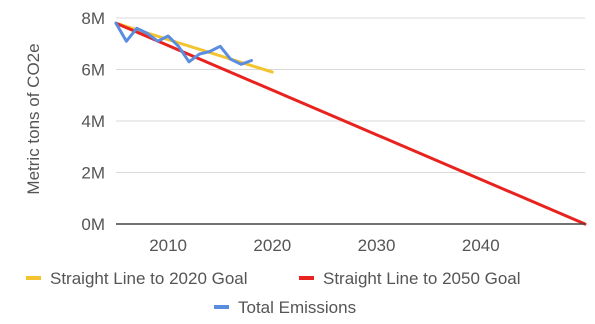 Image resolution: width=595 pixels, height=324 pixels. Describe the element at coordinates (93, 224) in the screenshot. I see `y-tick-label-0: 0M` at that location.